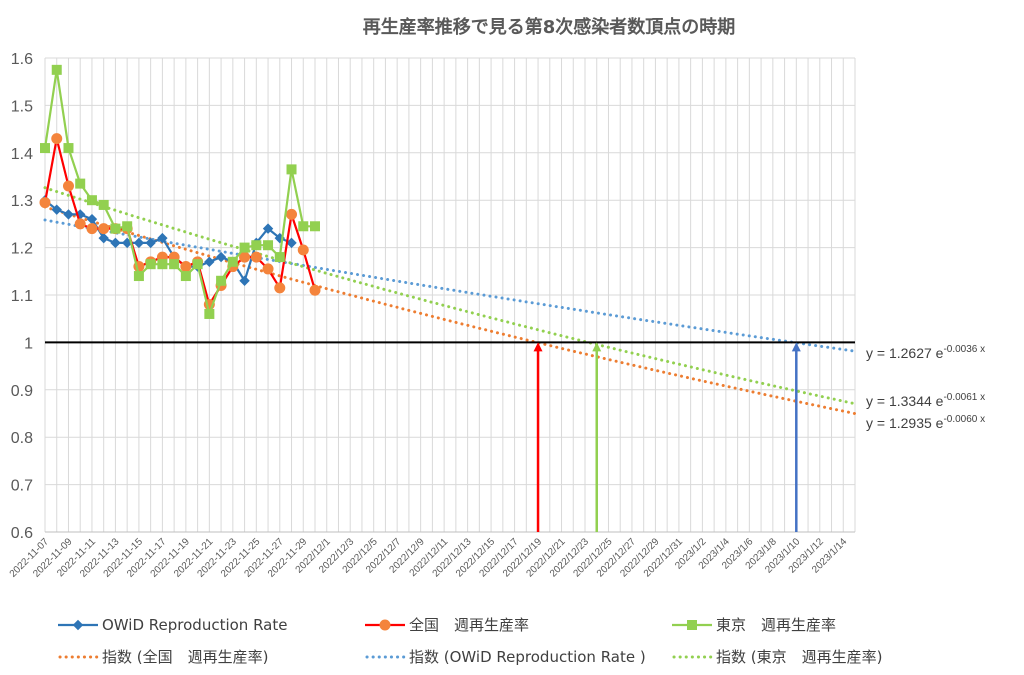 The height and width of the screenshot is (675, 1024). What do you see at coordinates (22, 486) in the screenshot?
I see `y-tick-label: 0.7` at bounding box center [22, 486].